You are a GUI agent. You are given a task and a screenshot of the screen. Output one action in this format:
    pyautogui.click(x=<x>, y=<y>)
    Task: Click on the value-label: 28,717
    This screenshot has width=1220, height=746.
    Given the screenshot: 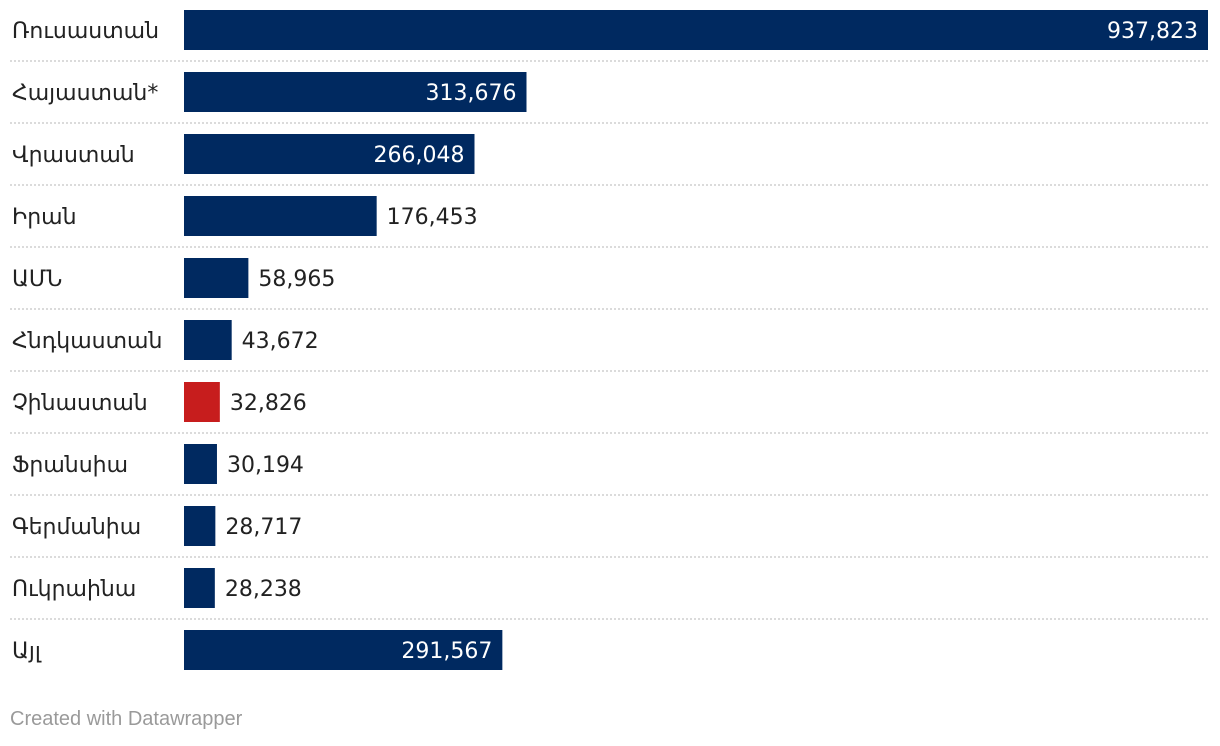 What is the action you would take?
    pyautogui.click(x=263, y=527)
    